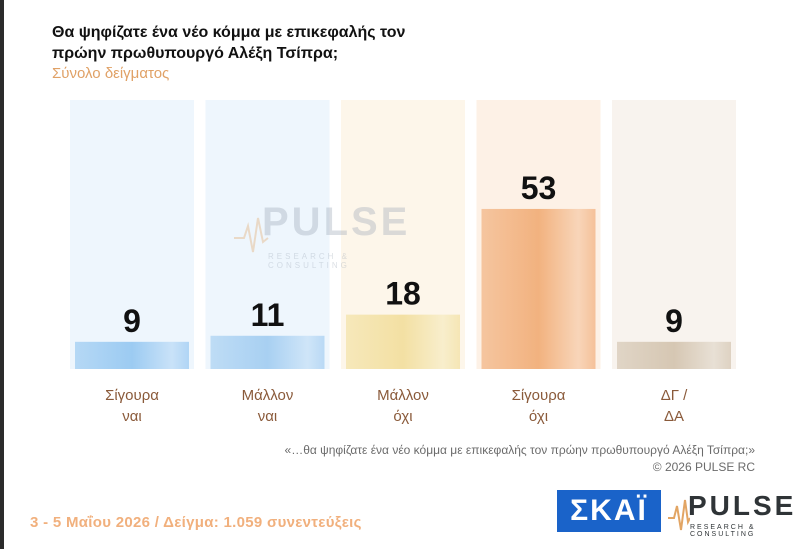 The image size is (799, 549). What do you see at coordinates (742, 505) in the screenshot?
I see `pulse-logo-word: PULSE` at bounding box center [742, 505].